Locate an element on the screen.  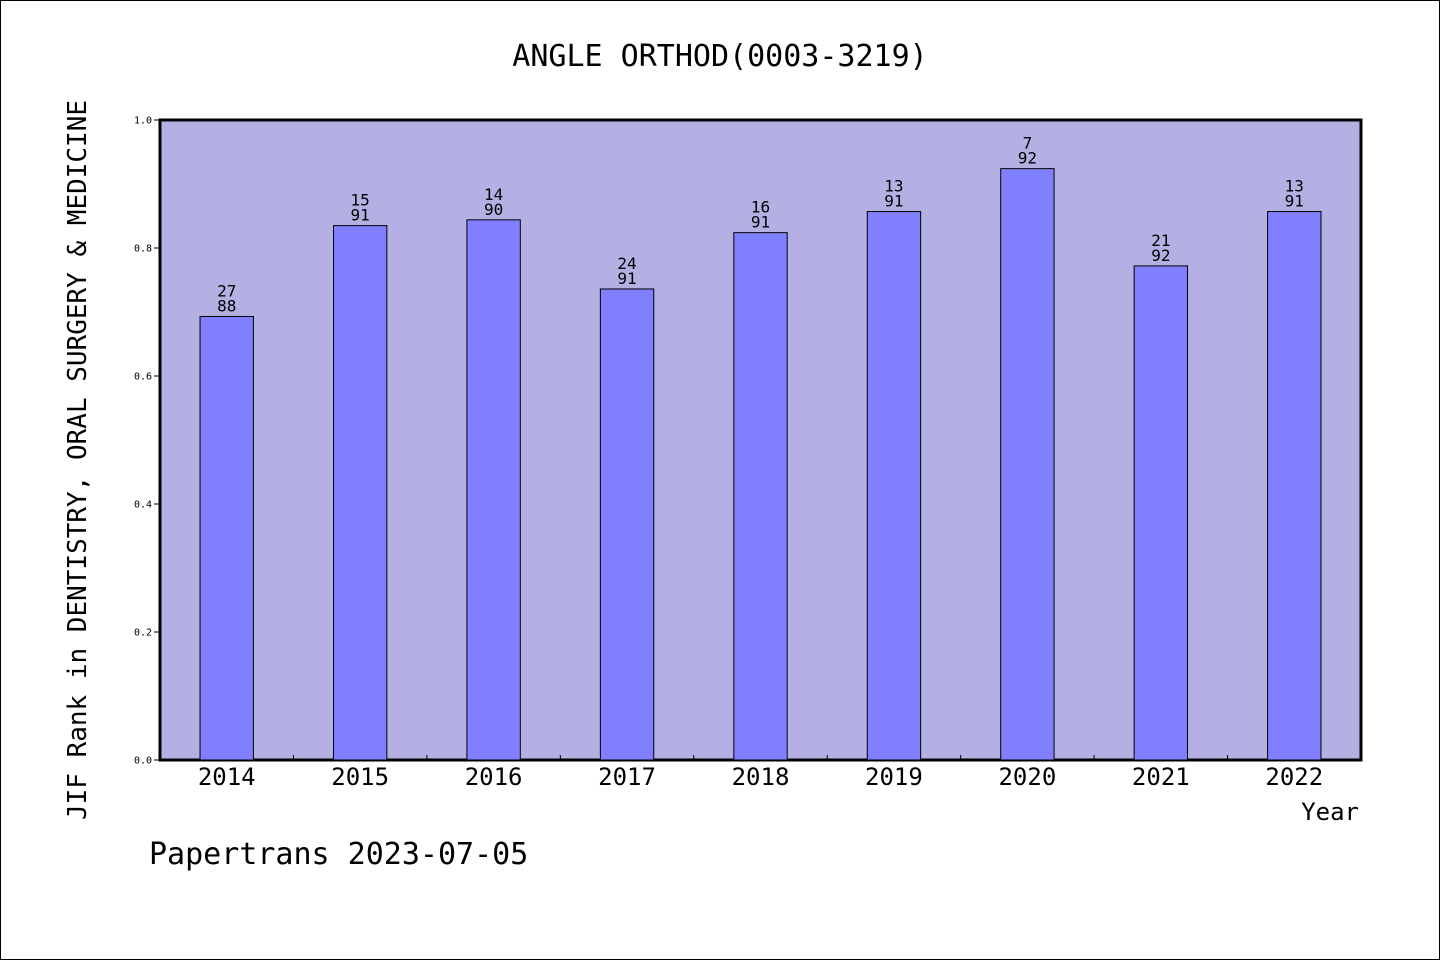
x-tick-label: 2014 is located at coordinates (227, 777).